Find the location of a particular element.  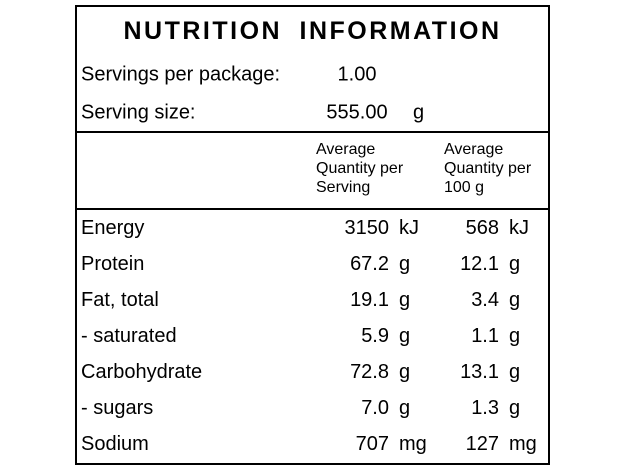

per-serving-header-line-1: Average is located at coordinates (346, 149).